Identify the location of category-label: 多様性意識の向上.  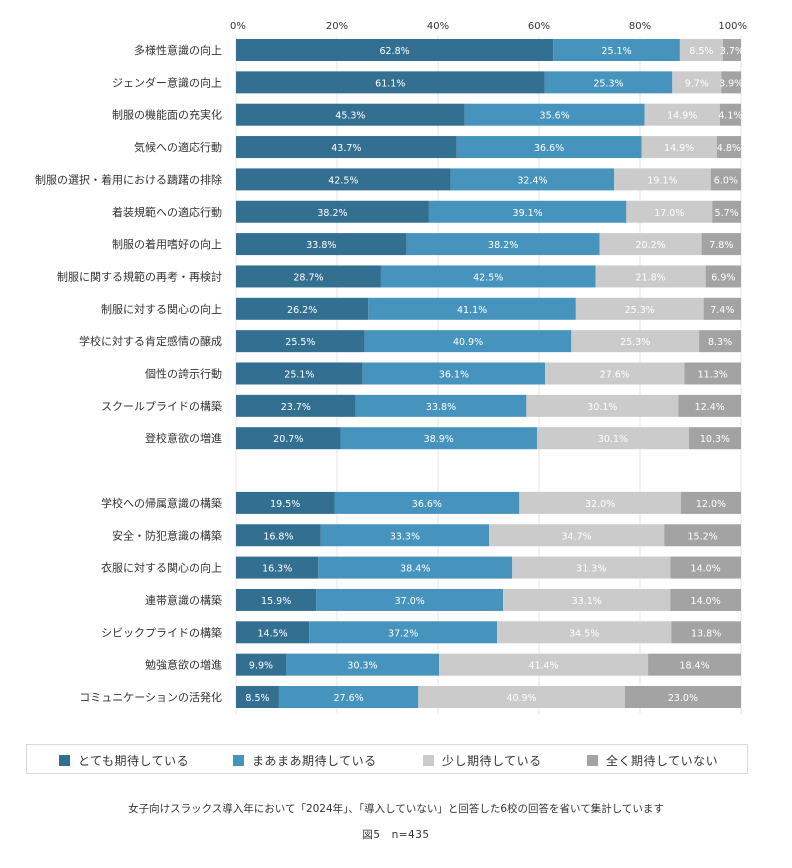
(178, 50).